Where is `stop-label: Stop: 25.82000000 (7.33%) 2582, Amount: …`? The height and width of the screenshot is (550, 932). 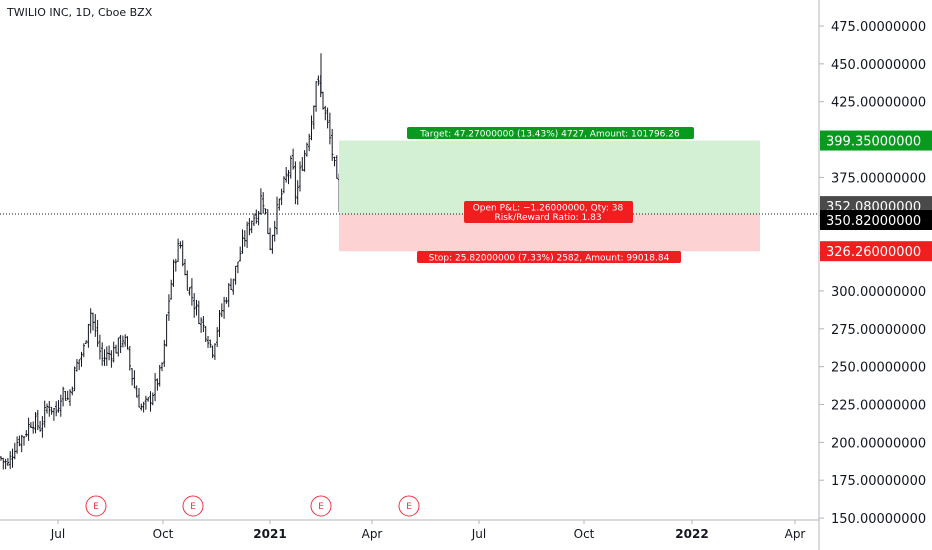 stop-label: Stop: 25.82000000 (7.33%) 2582, Amount: … is located at coordinates (549, 259).